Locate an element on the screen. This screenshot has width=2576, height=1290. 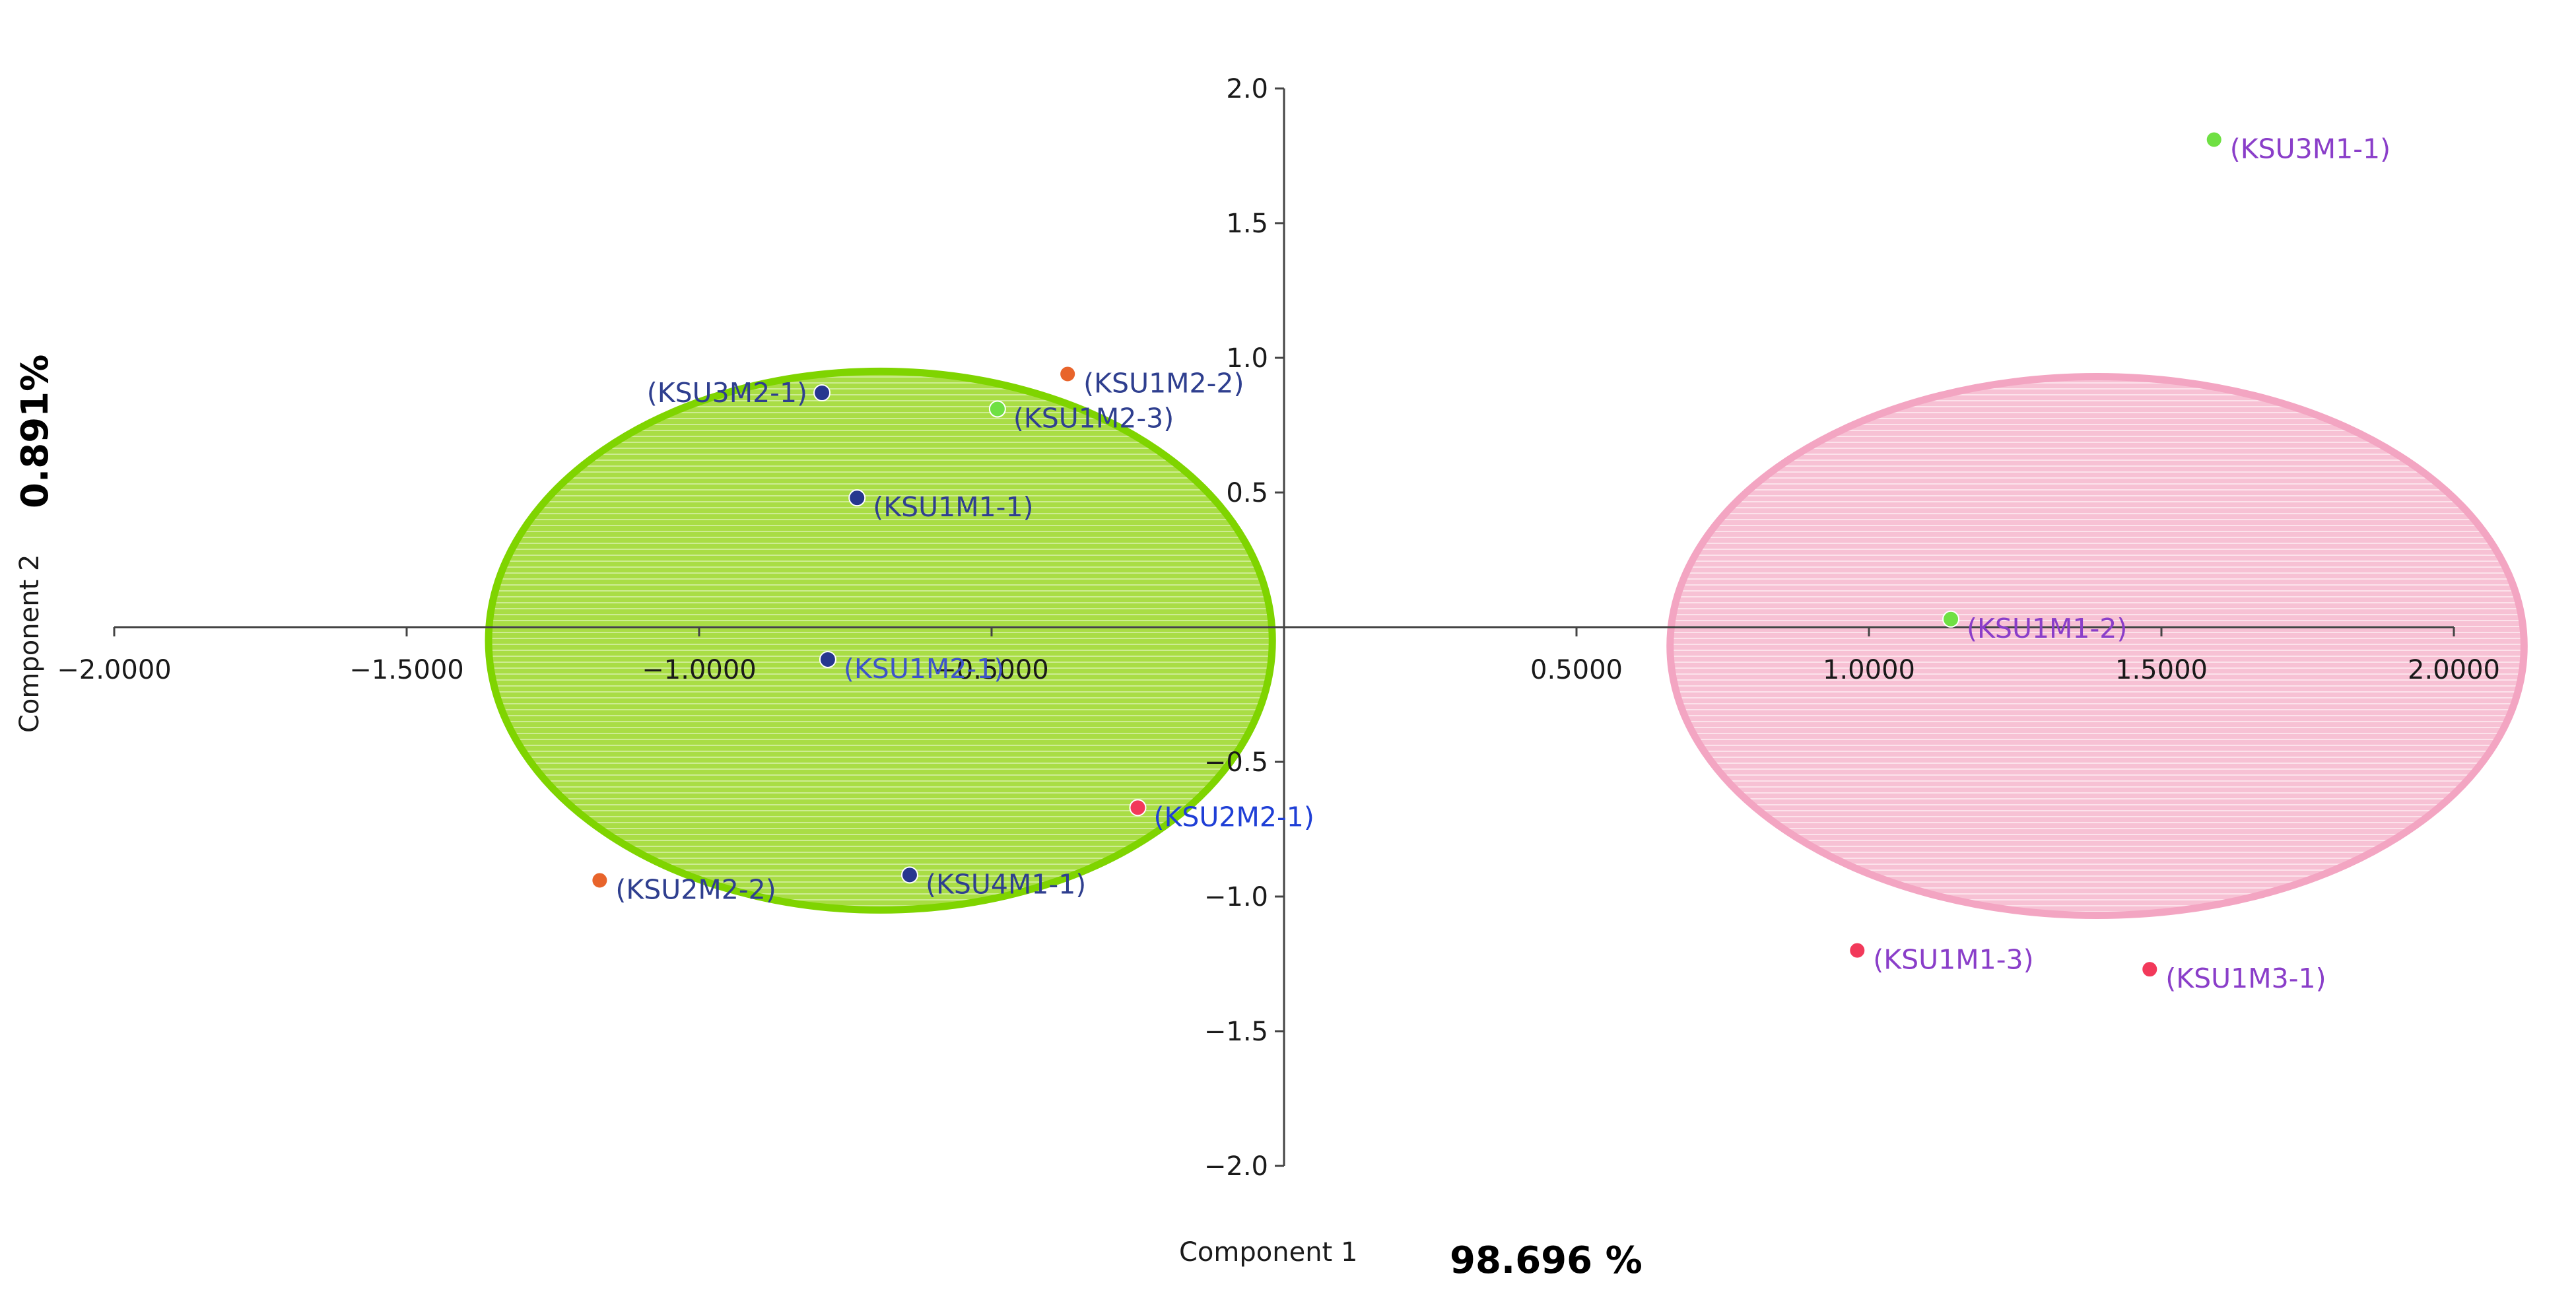
data-point-label: (KSU4M1-1) is located at coordinates (1006, 884).